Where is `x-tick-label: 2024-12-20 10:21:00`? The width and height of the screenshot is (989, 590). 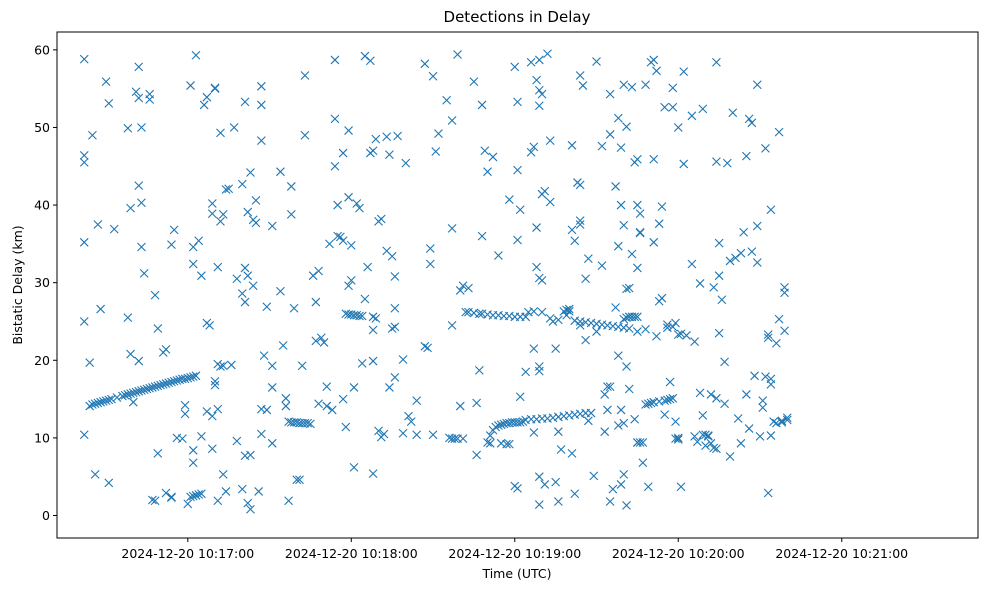 x-tick-label: 2024-12-20 10:21:00 is located at coordinates (841, 553).